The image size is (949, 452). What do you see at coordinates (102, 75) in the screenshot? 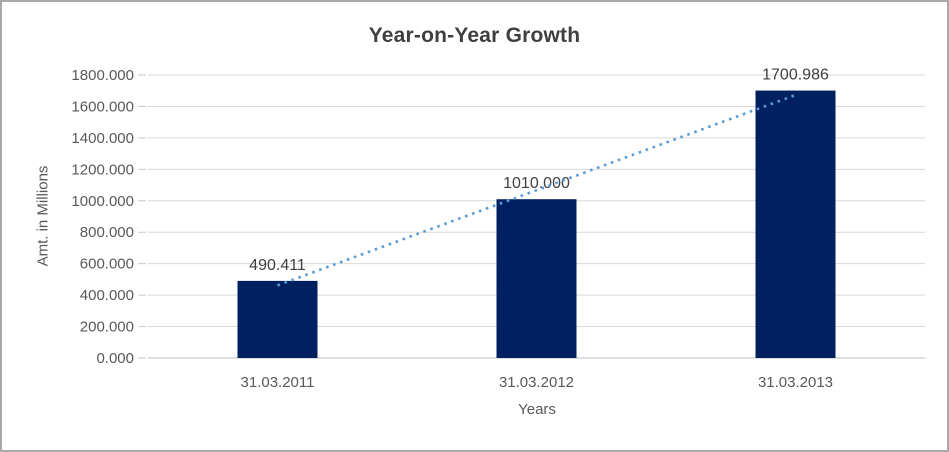
I see `y-axis-tick-label: 1800.000` at bounding box center [102, 75].